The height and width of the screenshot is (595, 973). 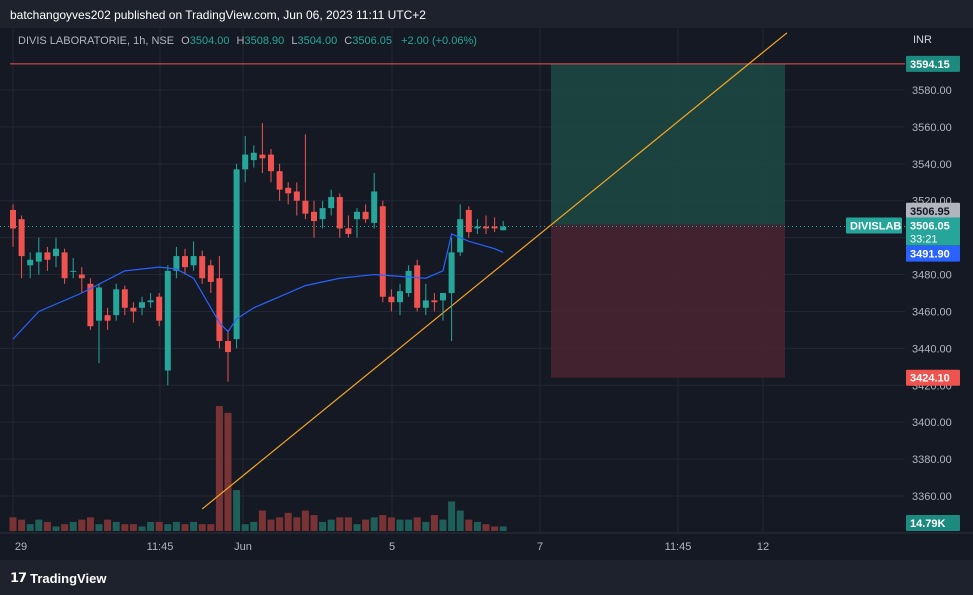 I want to click on y-tick-label: 3460.00, so click(x=932, y=312).